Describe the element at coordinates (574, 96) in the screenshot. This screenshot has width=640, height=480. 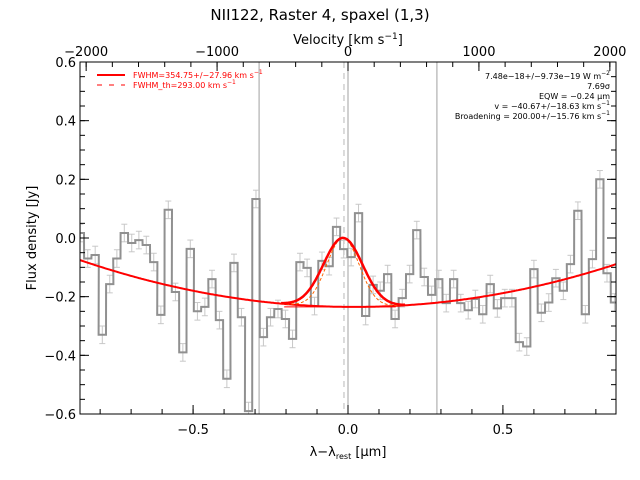
I see `fit-annotation: EQW = −0.24 μm` at that location.